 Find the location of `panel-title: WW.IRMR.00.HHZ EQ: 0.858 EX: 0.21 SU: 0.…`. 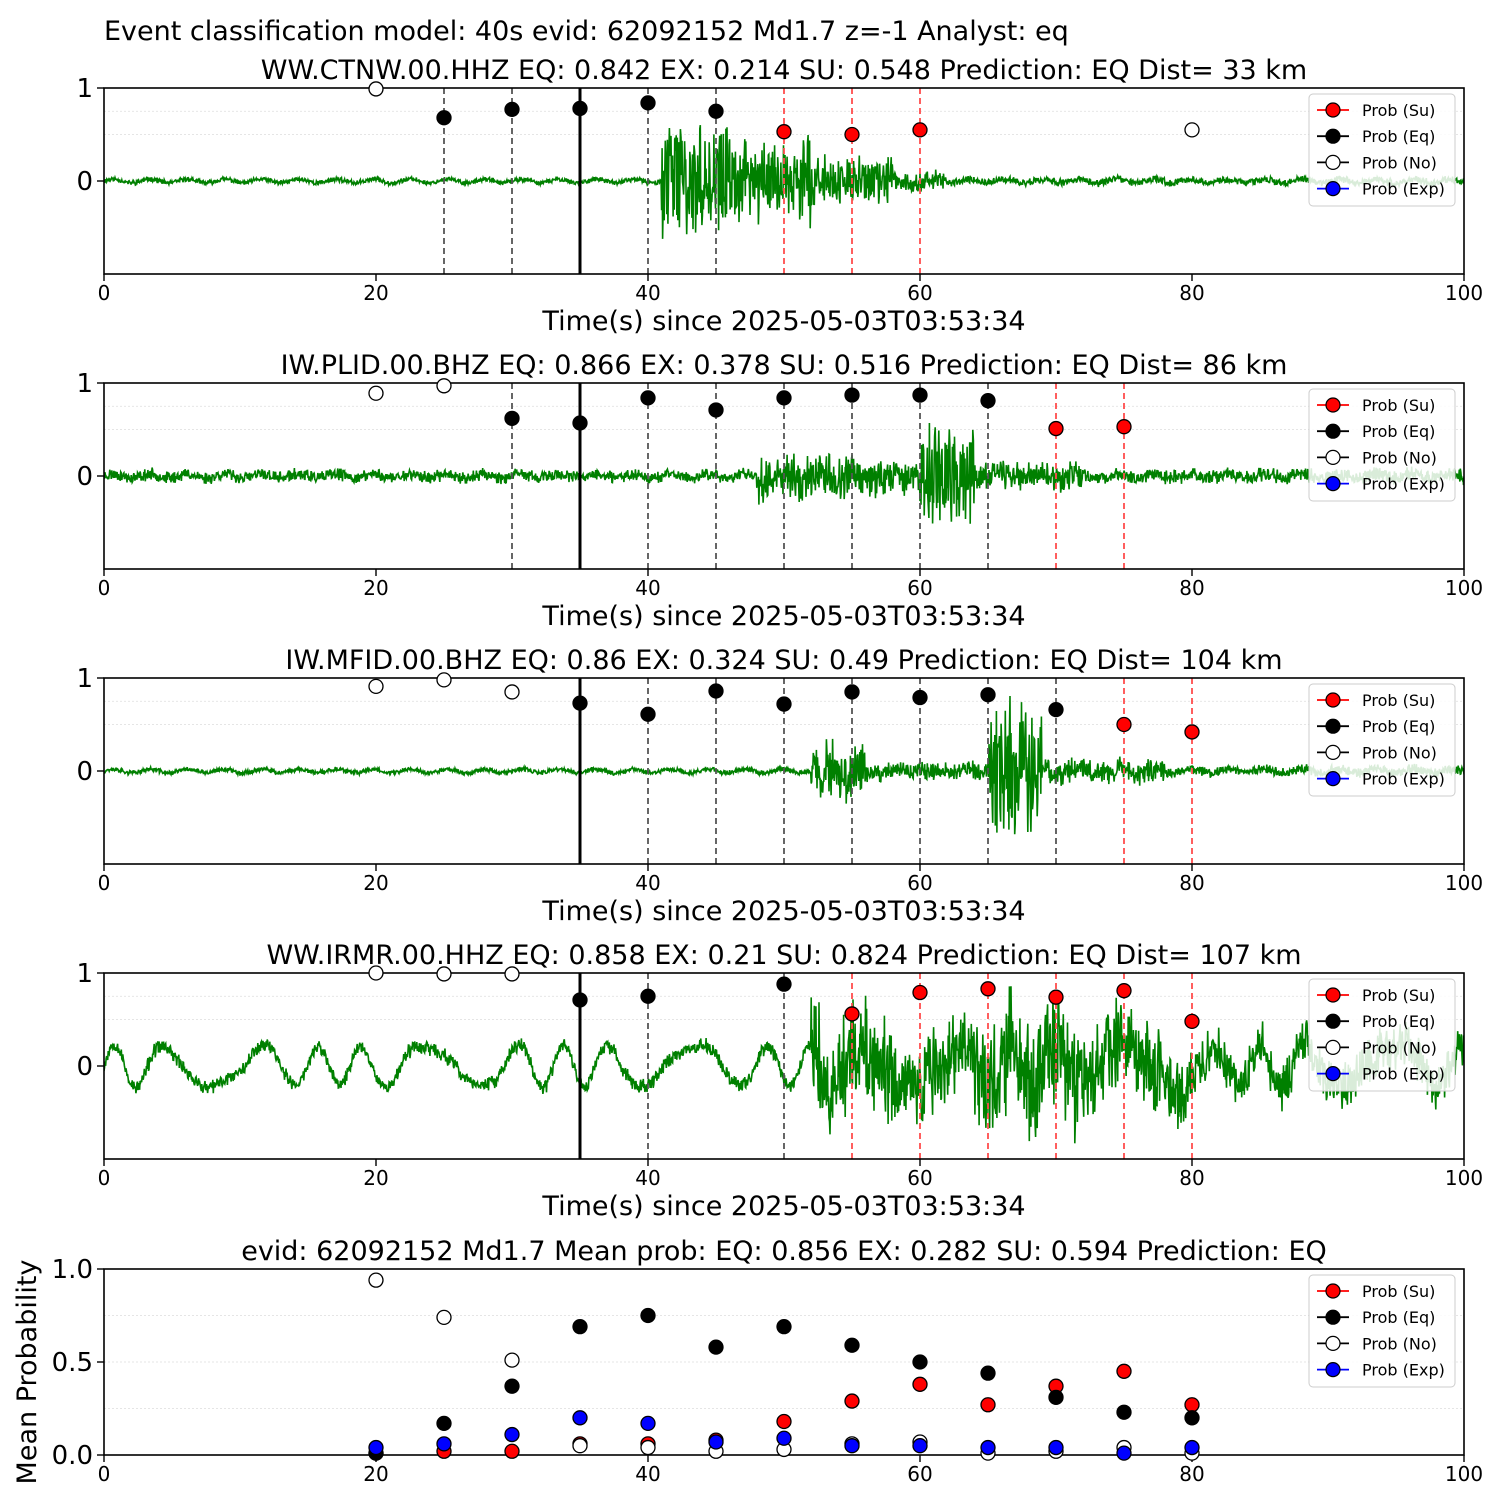

panel-title: WW.IRMR.00.HHZ EQ: 0.858 EX: 0.21 SU: 0.… is located at coordinates (783, 955).